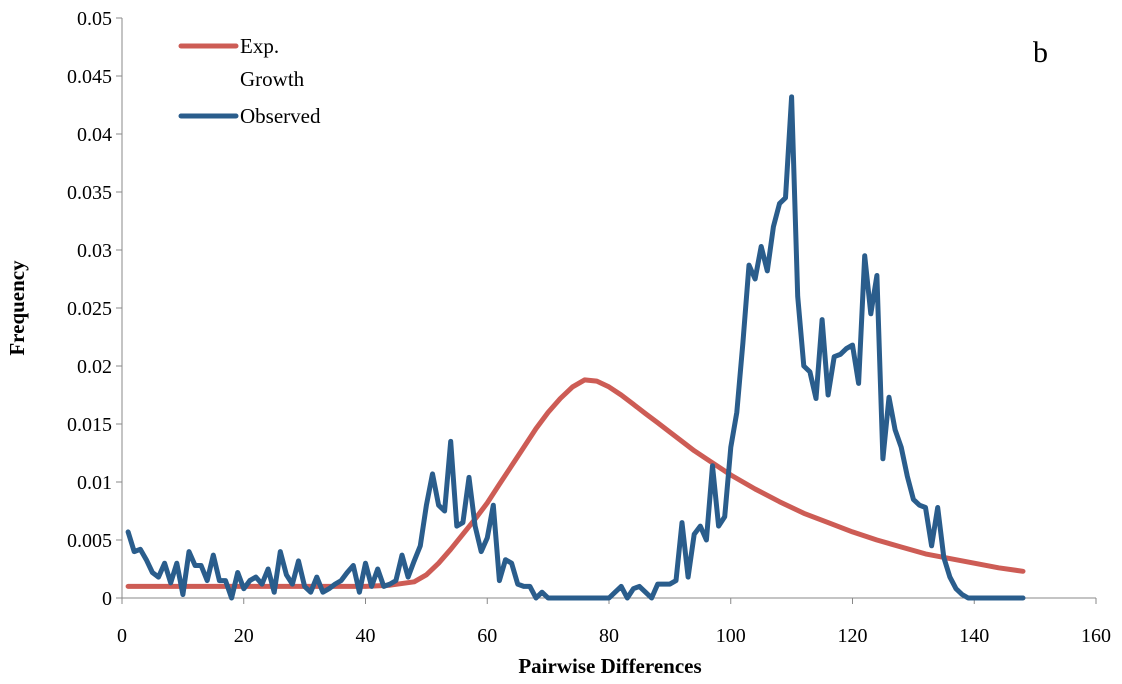 The width and height of the screenshot is (1122, 684). I want to click on y-tick-label: 0.015, so click(89, 425).